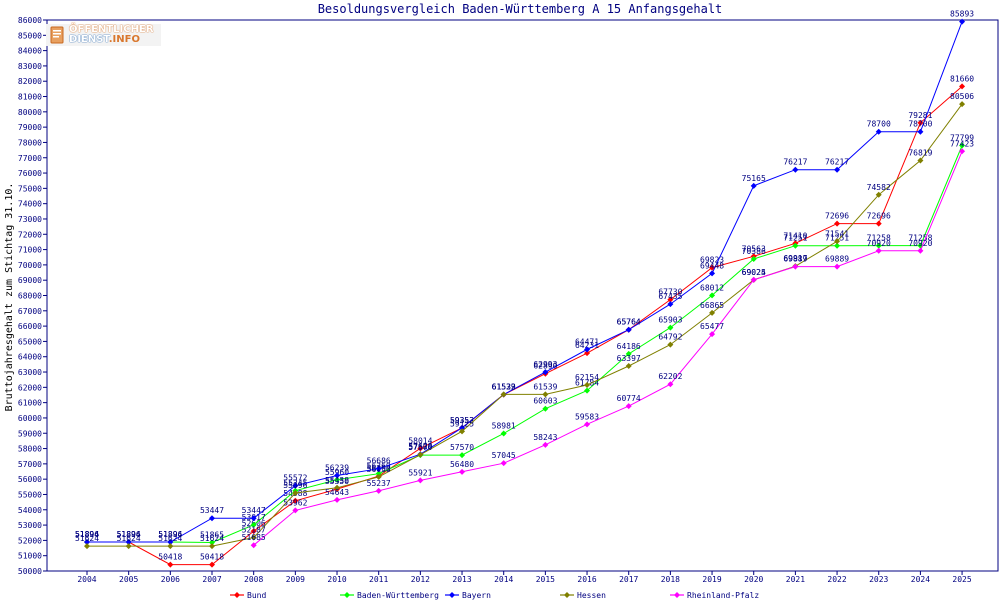 The width and height of the screenshot is (1000, 600). Describe the element at coordinates (337, 472) in the screenshot. I see `data-label: 55960` at that location.